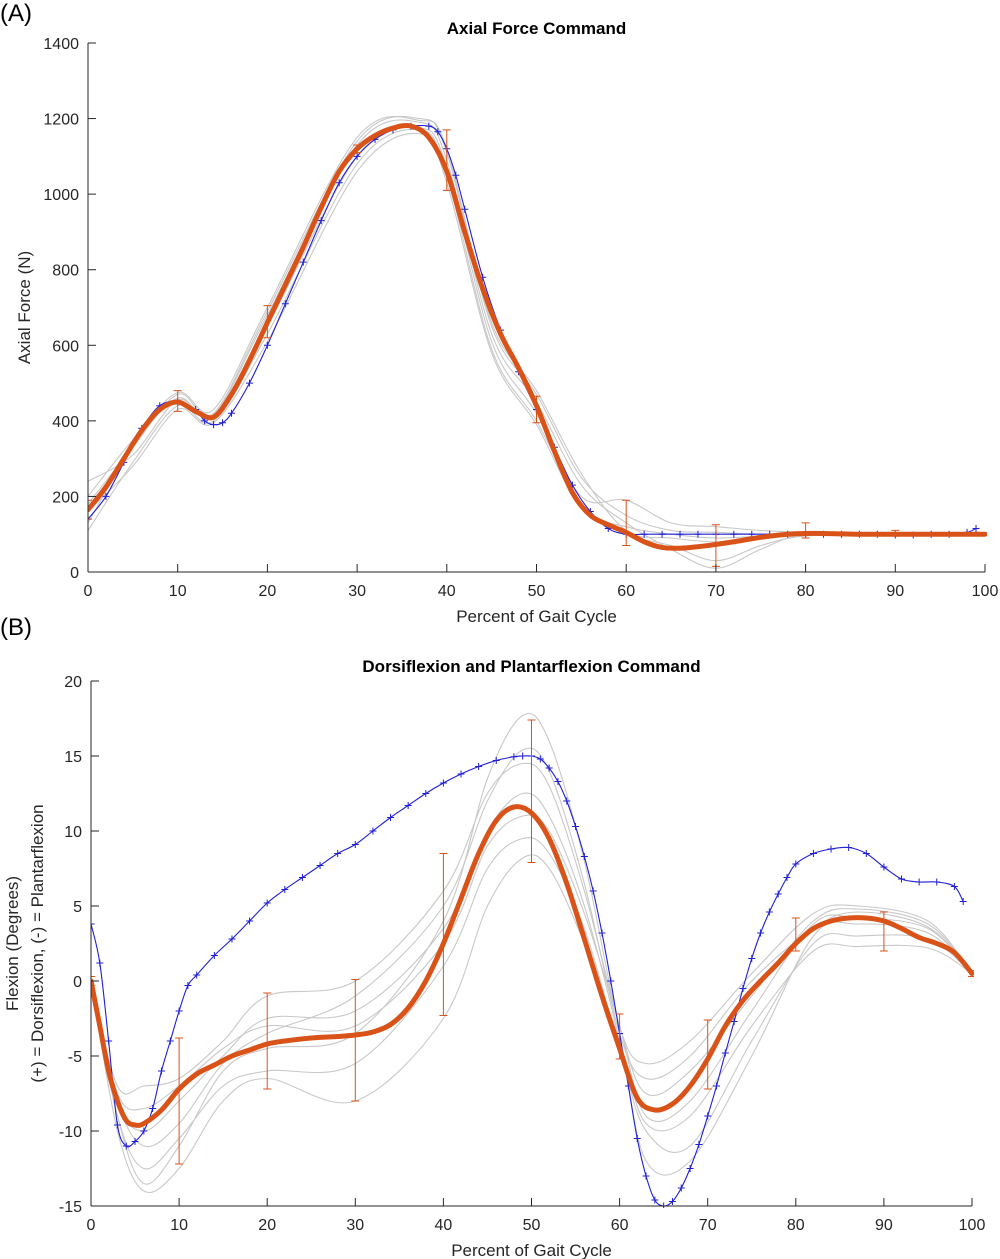 The image size is (1000, 1259). Describe the element at coordinates (531, 666) in the screenshot. I see `chart-title: Dorsiflexion and Plantarflexion Command` at that location.